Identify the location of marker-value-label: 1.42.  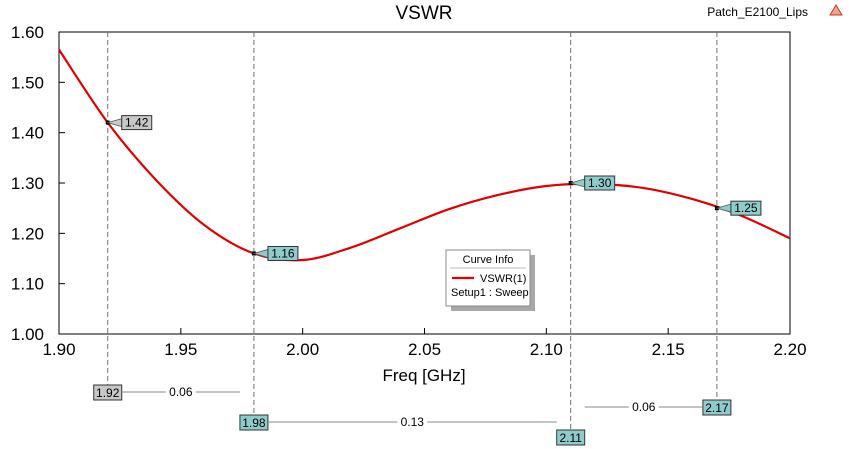
(137, 123).